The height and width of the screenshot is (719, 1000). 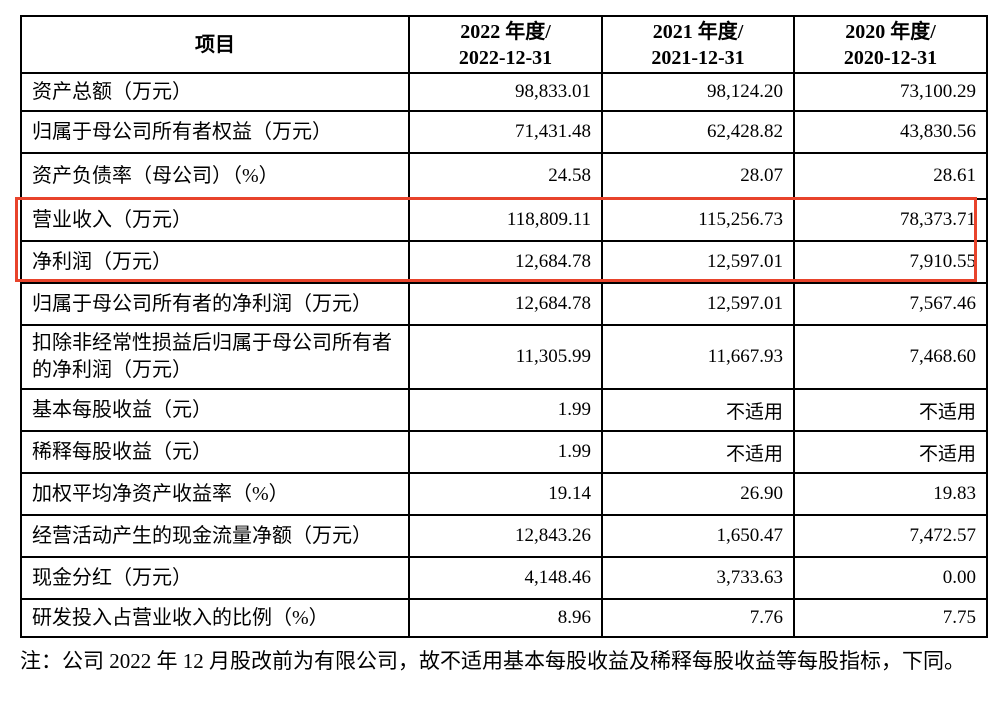 I want to click on table-row: 资产总额（万元） 98,833.01 98,124.20 73,100.29, so click(x=504, y=92).